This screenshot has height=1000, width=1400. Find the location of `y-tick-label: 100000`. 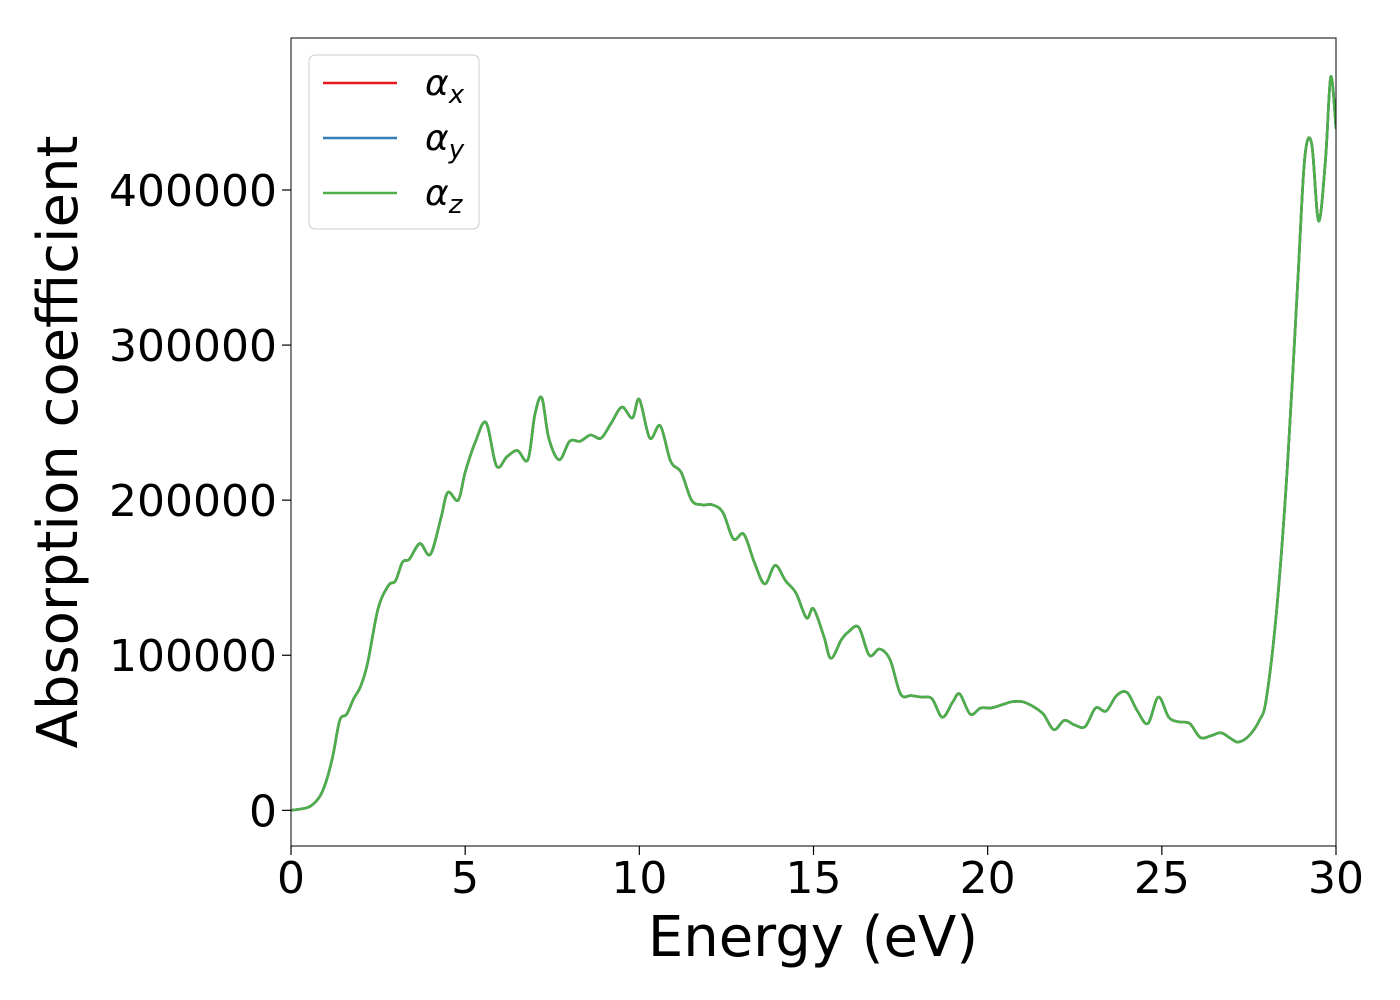

y-tick-label: 100000 is located at coordinates (193, 656).